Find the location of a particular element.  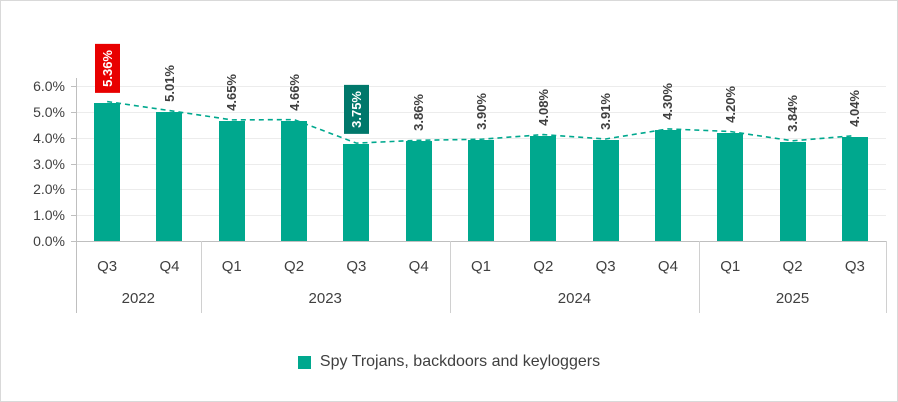

y-axis-label: 3.0% is located at coordinates (49, 163).